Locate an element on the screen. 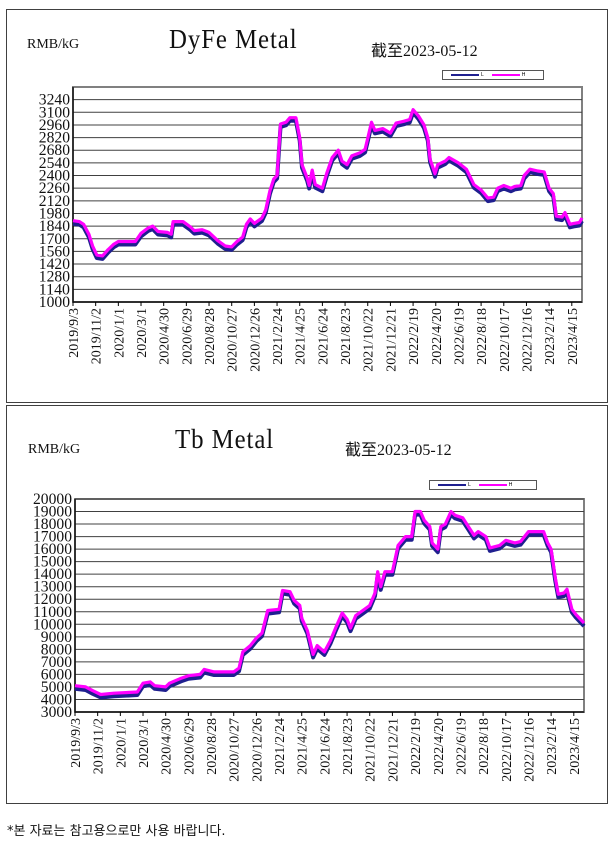  y-tick-label: 20000 is located at coordinates (52, 499).